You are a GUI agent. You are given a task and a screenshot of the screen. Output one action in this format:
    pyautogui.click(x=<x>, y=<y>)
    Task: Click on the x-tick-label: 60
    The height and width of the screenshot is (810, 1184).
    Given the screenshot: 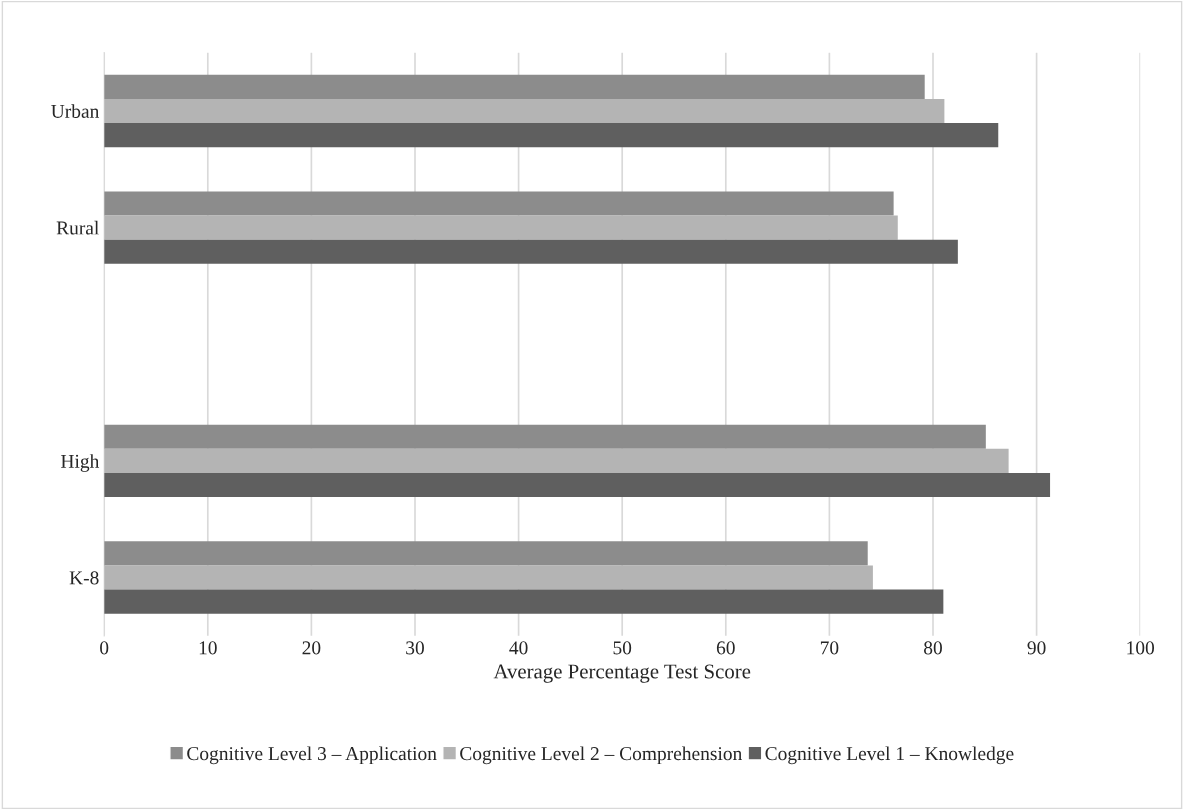 What is the action you would take?
    pyautogui.click(x=725, y=648)
    